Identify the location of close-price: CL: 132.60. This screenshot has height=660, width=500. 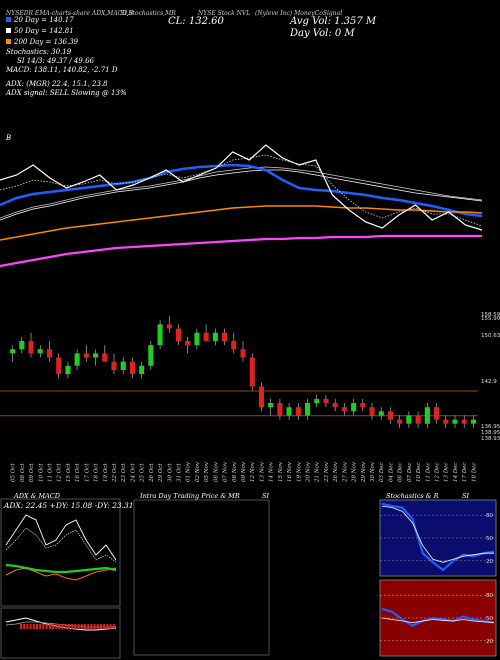
(196, 21).